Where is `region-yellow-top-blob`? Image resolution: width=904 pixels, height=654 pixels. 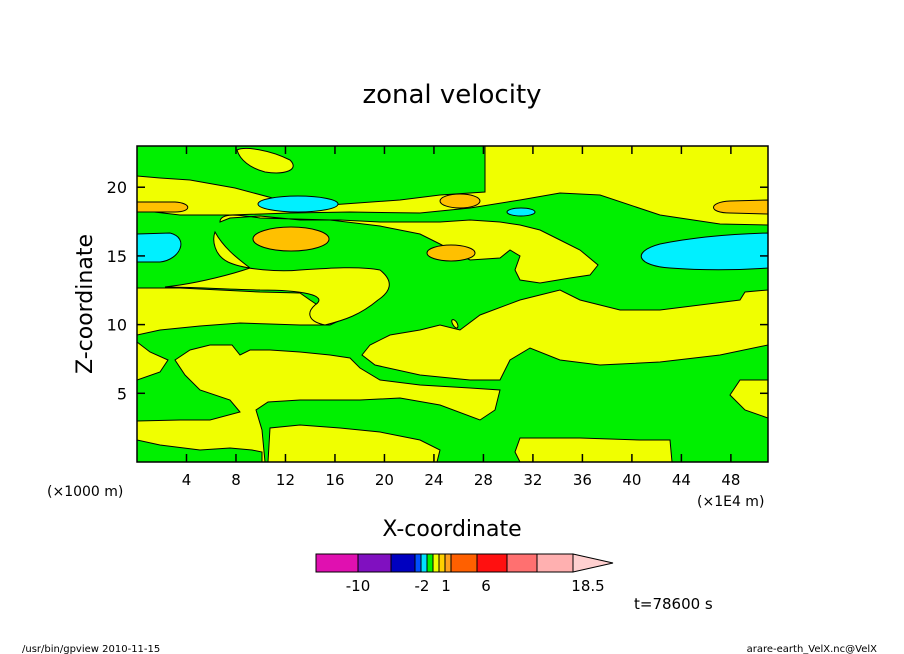 region-yellow-top-blob is located at coordinates (265, 160).